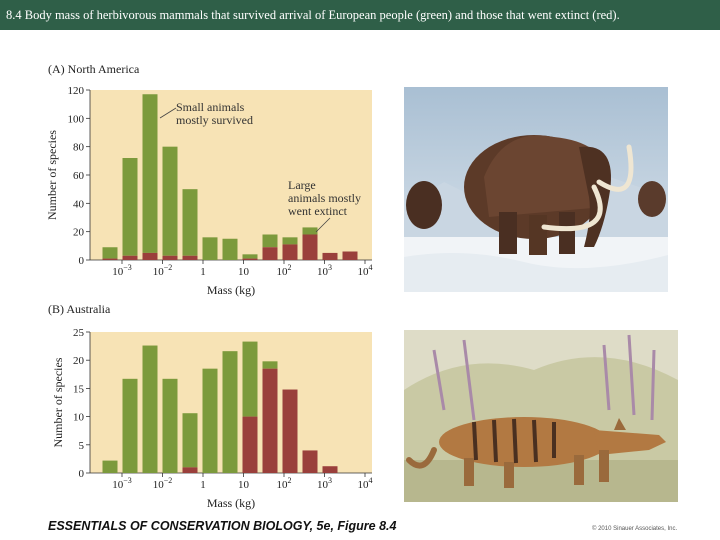 This screenshot has height=540, width=720. Describe the element at coordinates (79, 204) in the screenshot. I see `na-ytick-label: 40` at that location.